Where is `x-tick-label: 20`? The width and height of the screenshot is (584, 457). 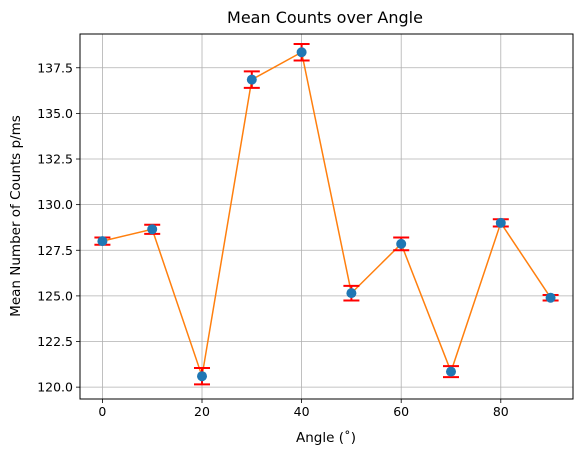
x-tick-label: 20 is located at coordinates (202, 411).